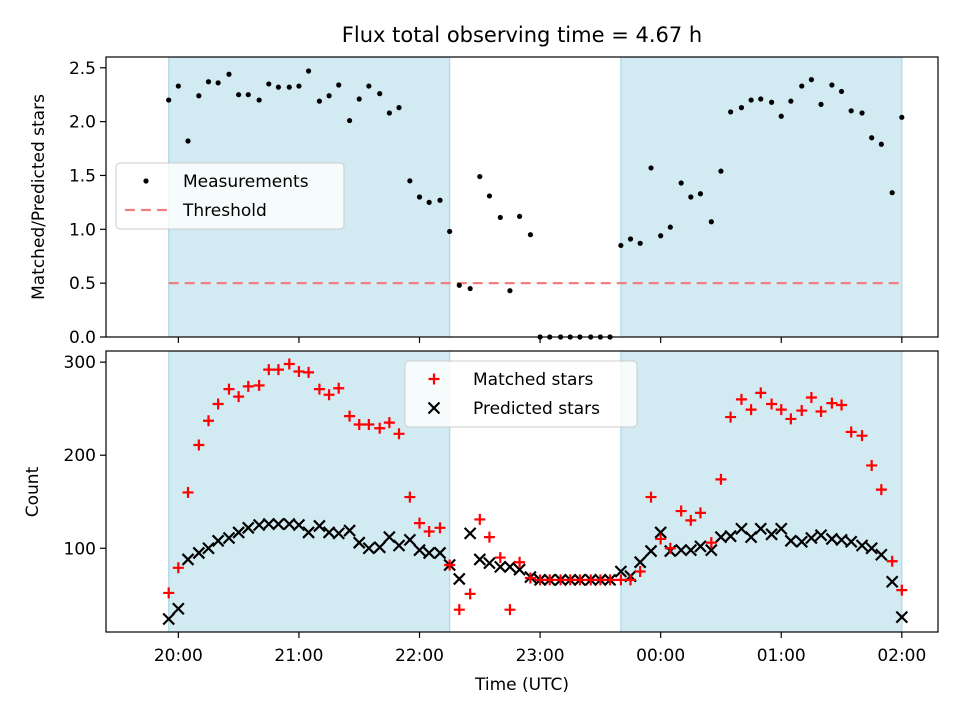  I want to click on x-axis-label: Time (UTC), so click(521, 685).